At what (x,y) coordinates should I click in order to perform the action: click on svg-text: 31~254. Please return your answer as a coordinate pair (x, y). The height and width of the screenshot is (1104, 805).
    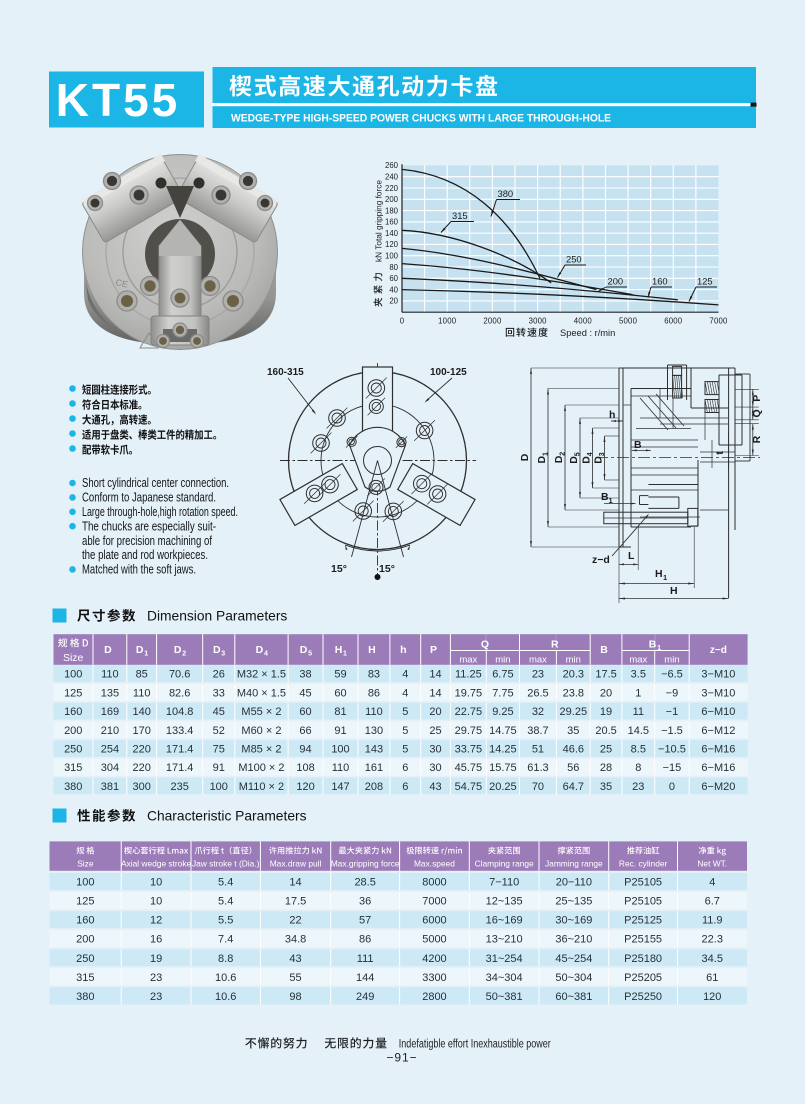
    Looking at the image, I should click on (504, 959).